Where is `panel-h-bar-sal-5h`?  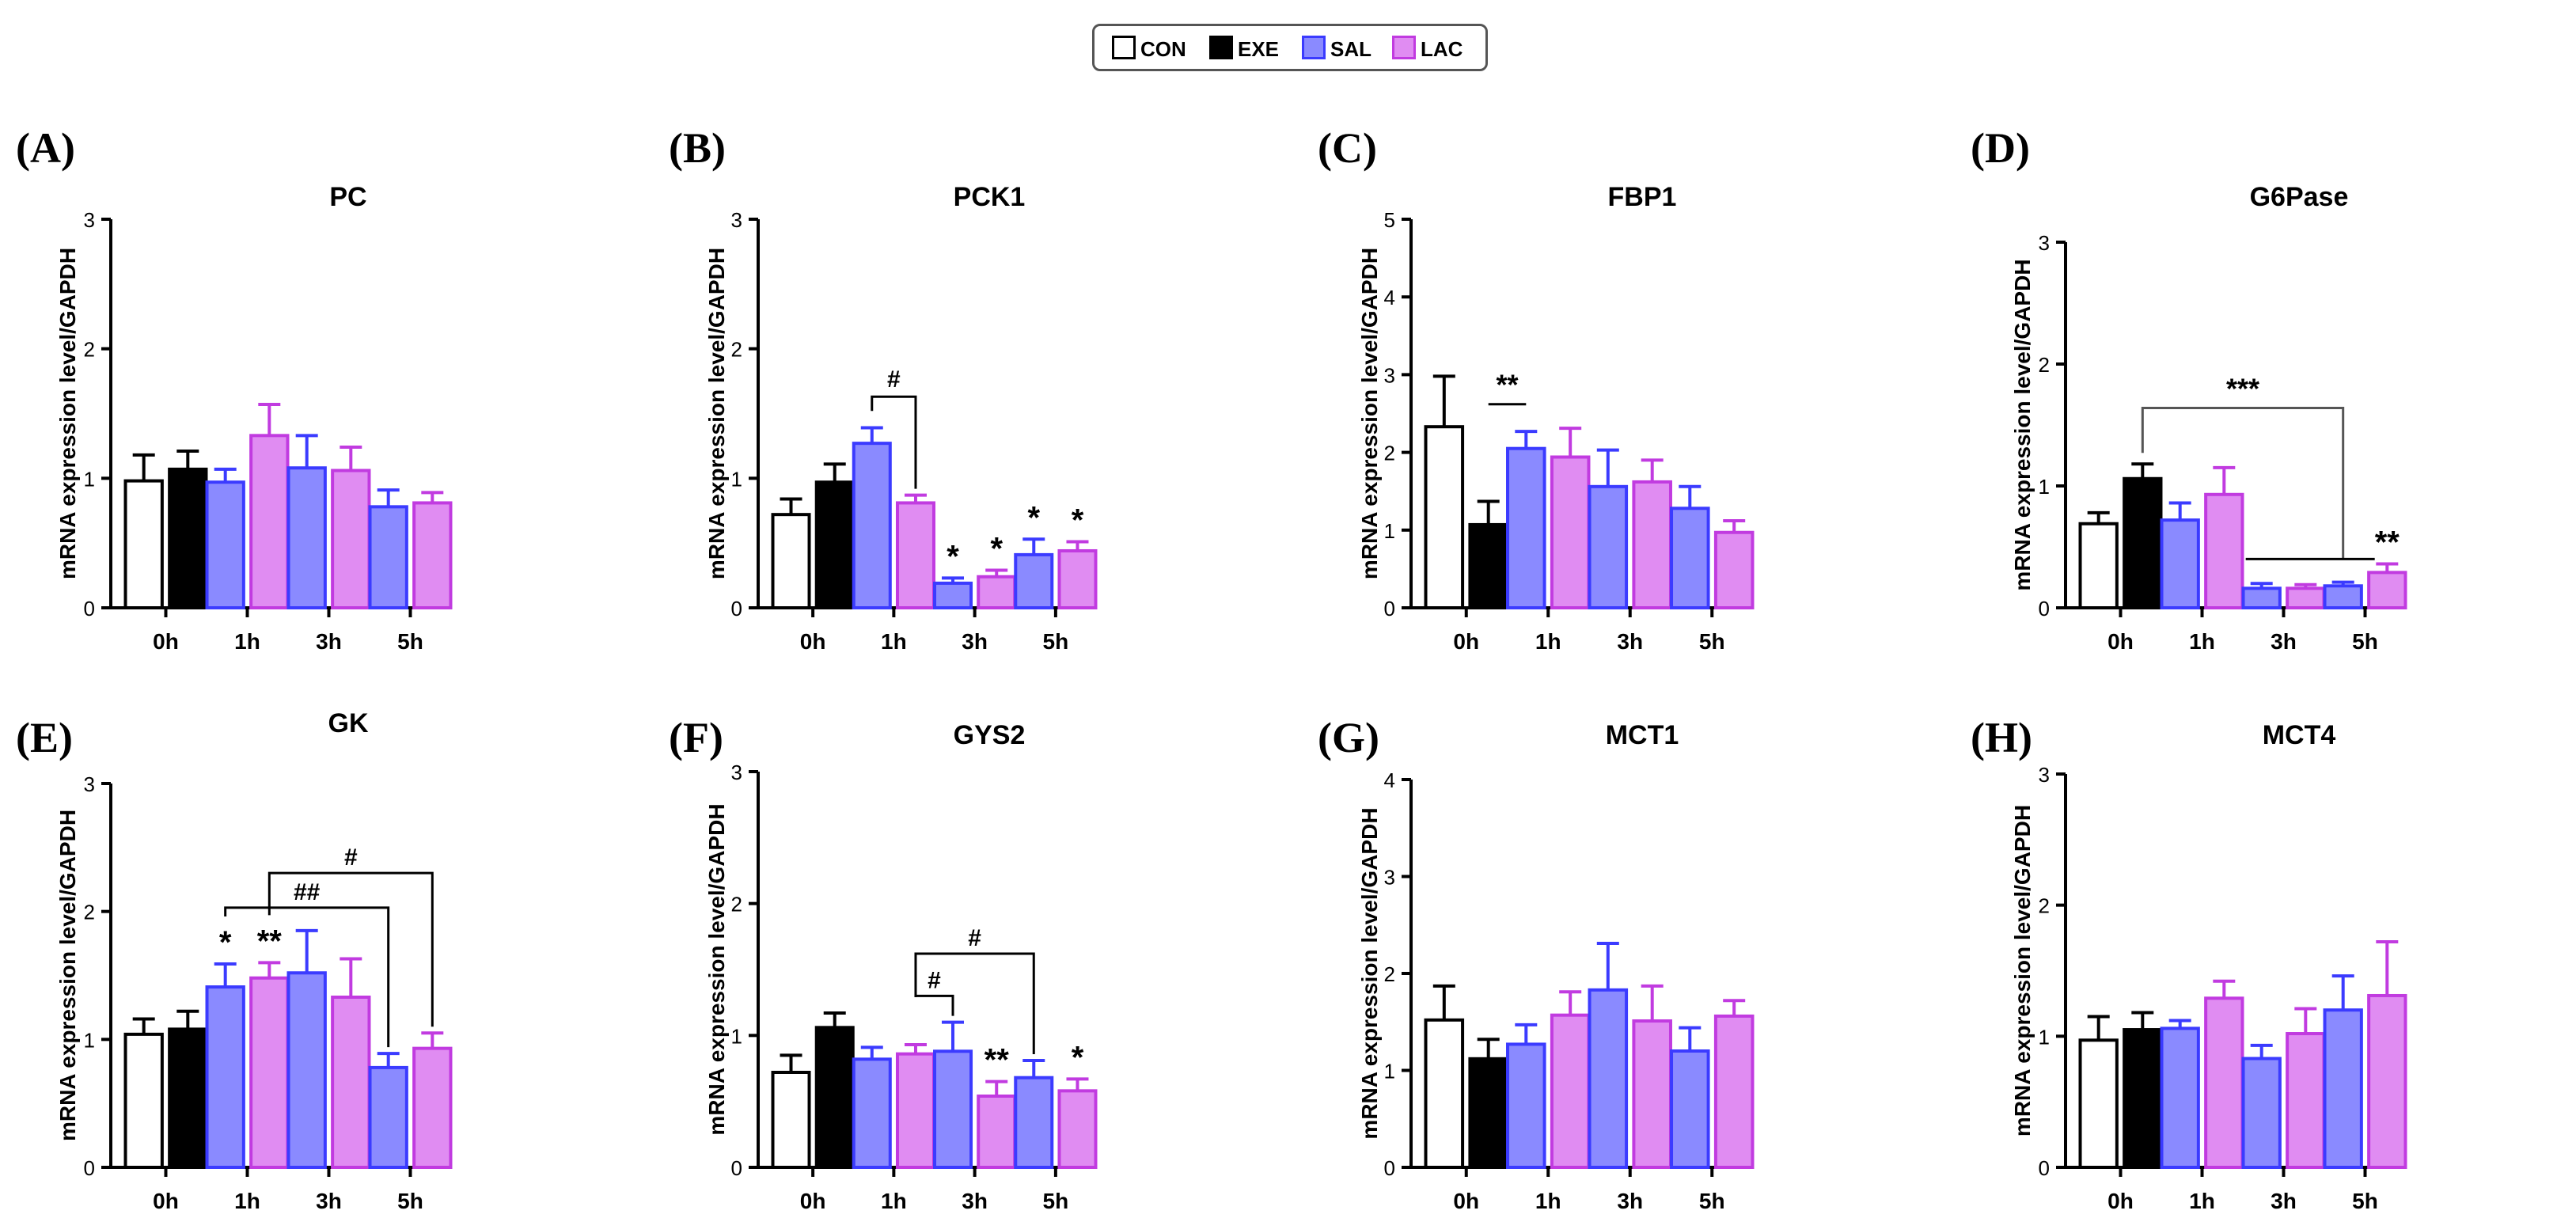 panel-h-bar-sal-5h is located at coordinates (2343, 1088).